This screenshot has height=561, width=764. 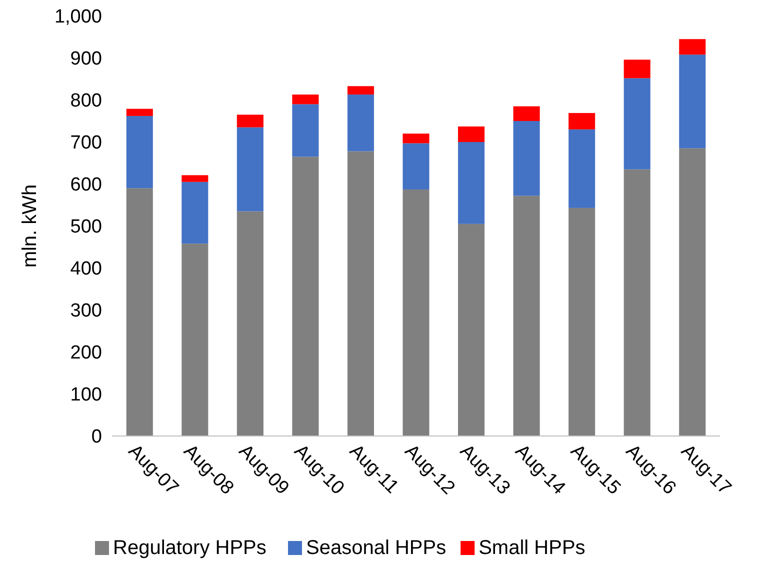 What do you see at coordinates (86, 311) in the screenshot?
I see `y-tick-label: 300` at bounding box center [86, 311].